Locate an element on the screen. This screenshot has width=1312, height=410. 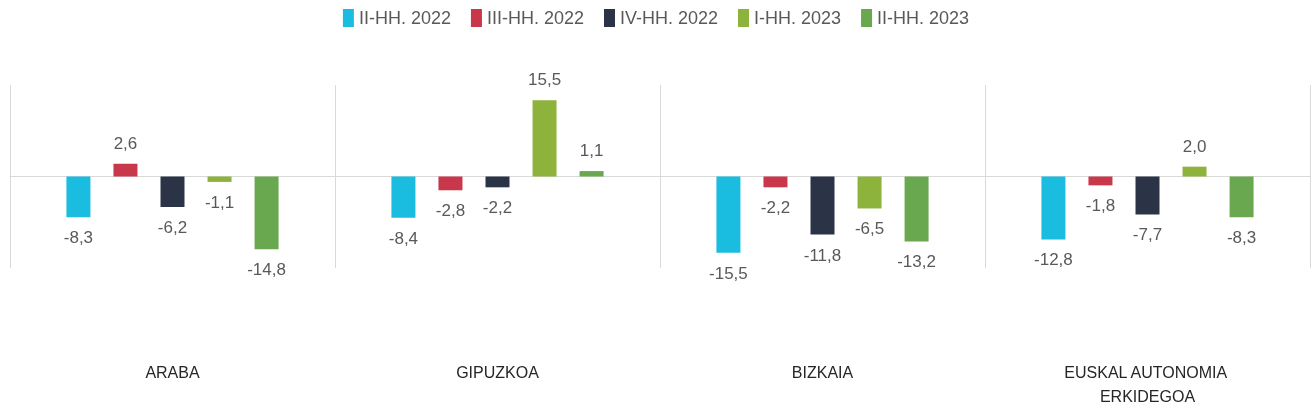
data-label: -6,2 is located at coordinates (172, 227).